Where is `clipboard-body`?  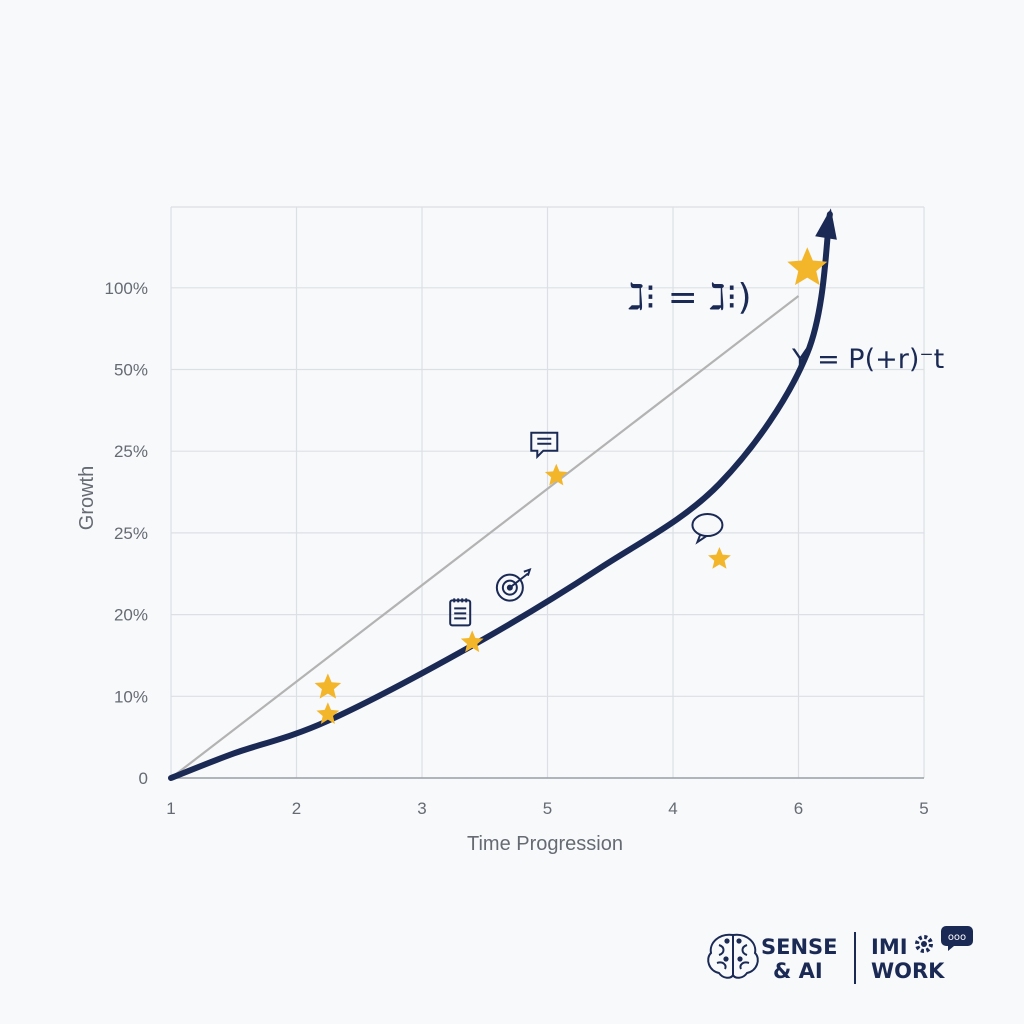
clipboard-body is located at coordinates (460, 613).